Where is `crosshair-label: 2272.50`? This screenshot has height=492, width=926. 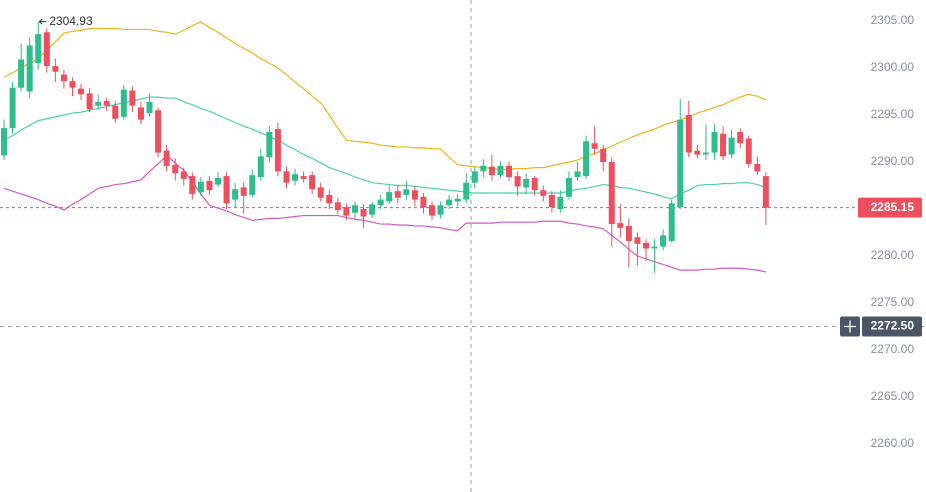
crosshair-label: 2272.50 is located at coordinates (893, 326).